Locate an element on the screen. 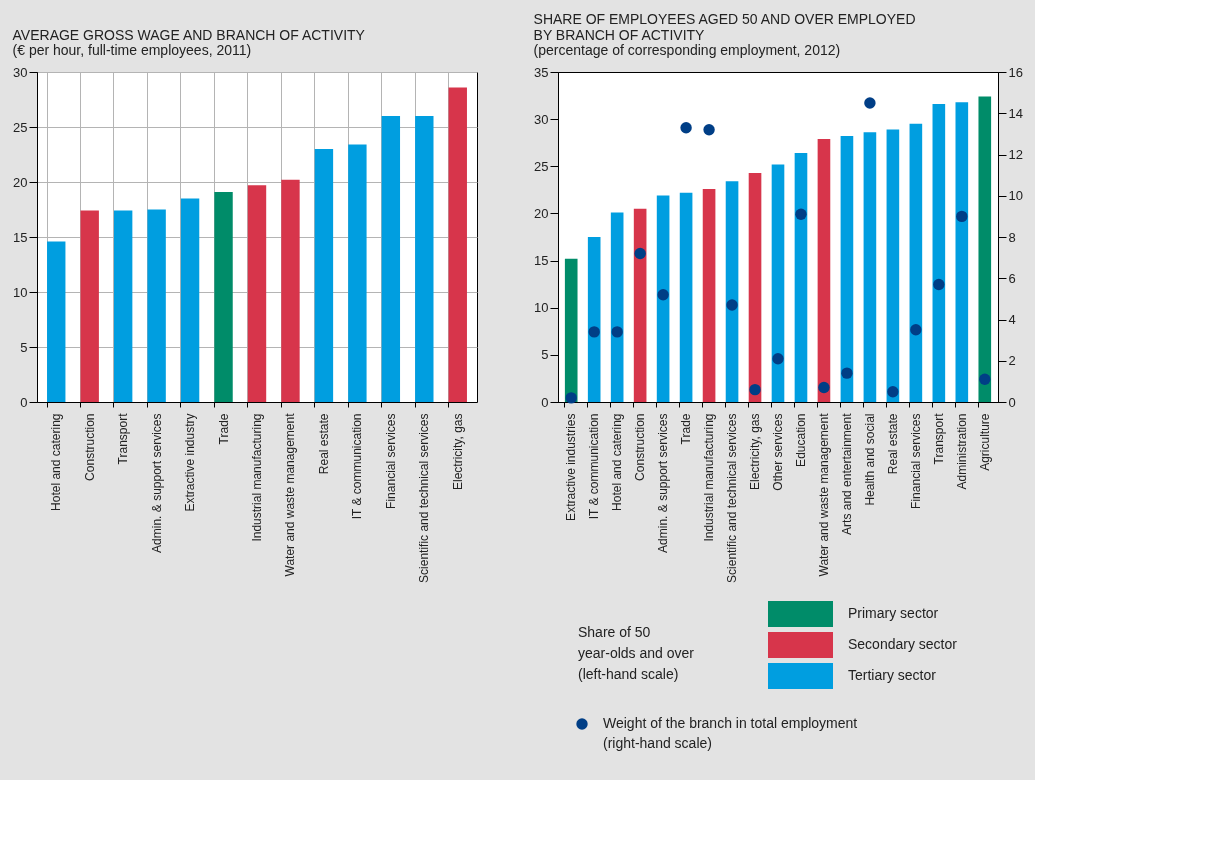 The image size is (1229, 868). x-tick-label: Construction is located at coordinates (640, 447).